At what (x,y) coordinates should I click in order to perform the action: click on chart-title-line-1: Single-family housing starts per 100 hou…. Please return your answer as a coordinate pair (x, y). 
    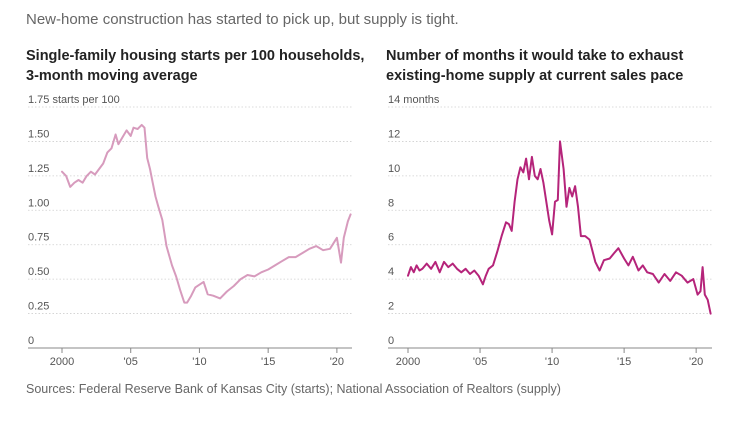
    Looking at the image, I should click on (195, 56).